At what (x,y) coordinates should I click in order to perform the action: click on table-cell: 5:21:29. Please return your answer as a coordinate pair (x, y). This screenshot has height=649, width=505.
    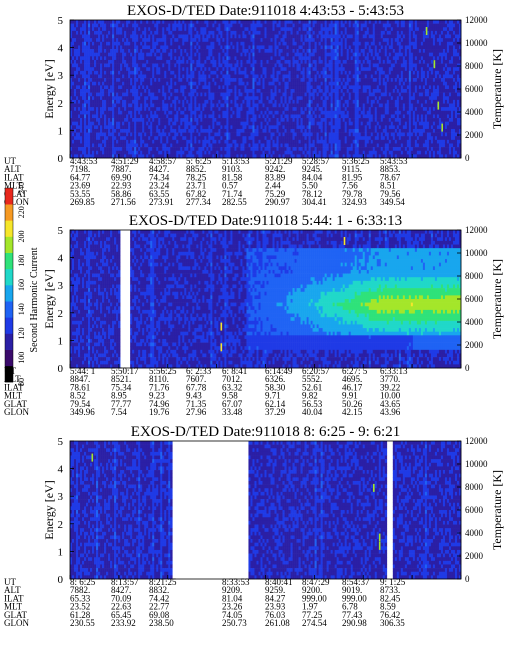
    Looking at the image, I should click on (279, 161).